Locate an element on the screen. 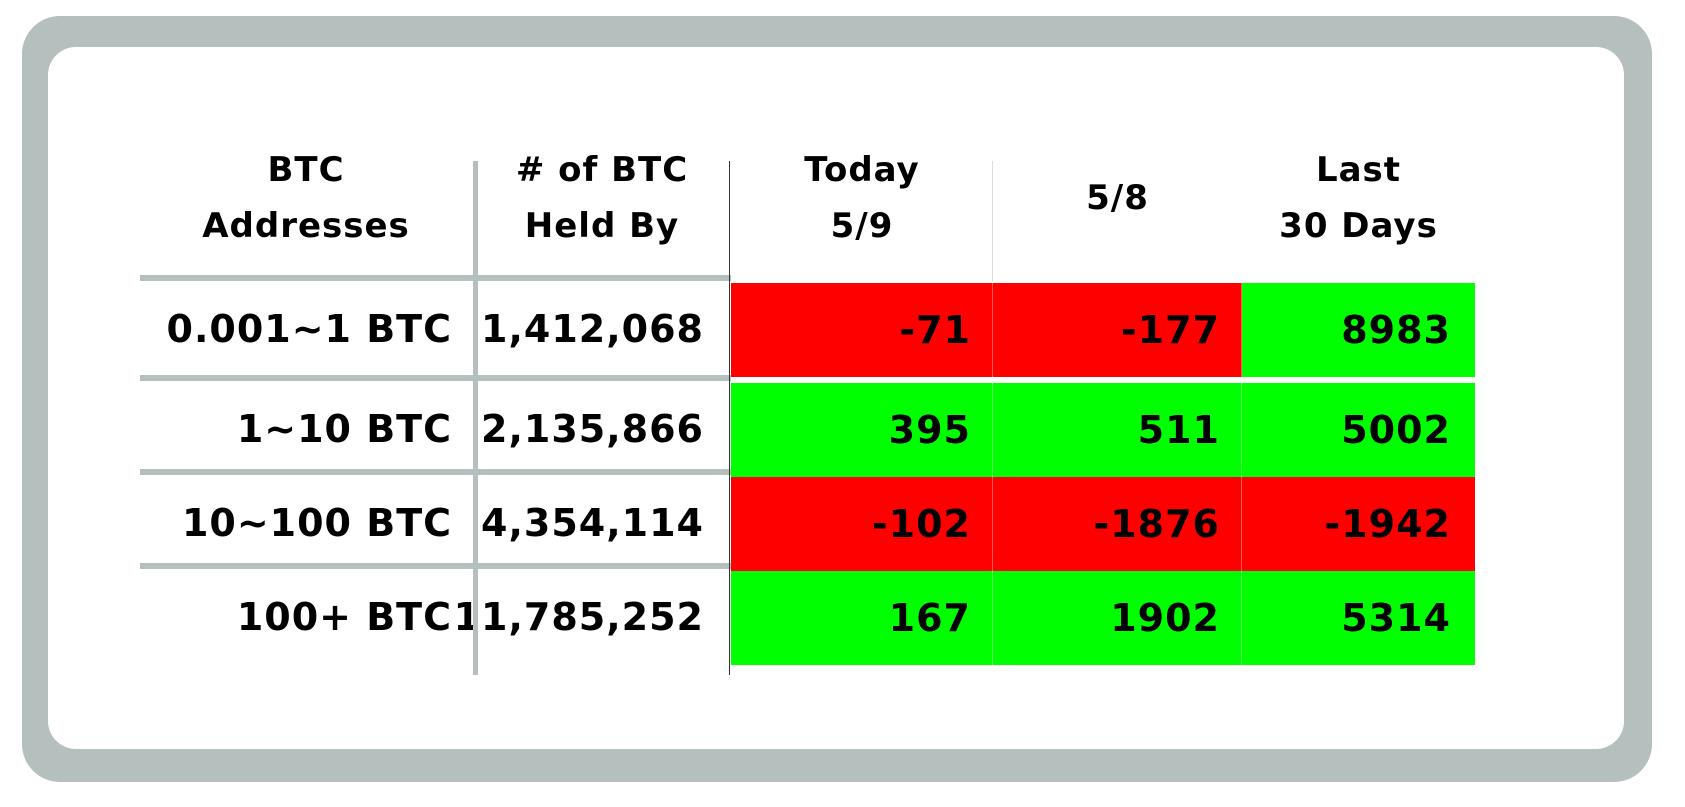 The height and width of the screenshot is (807, 1685). table-cell-prev: 511 is located at coordinates (1118, 430).